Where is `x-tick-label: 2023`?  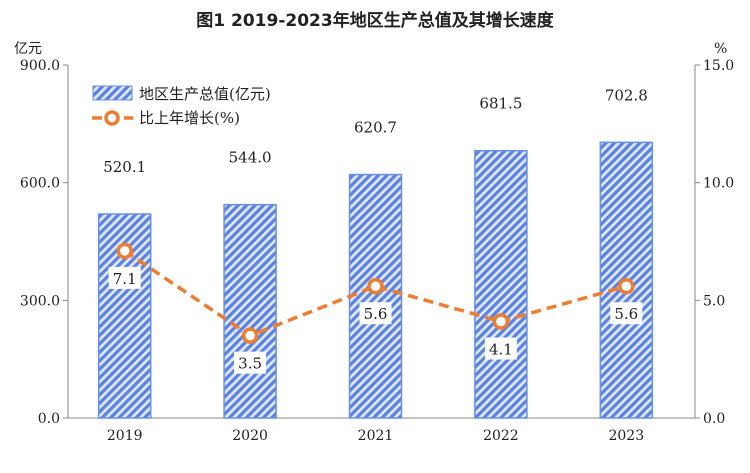
x-tick-label: 2023 is located at coordinates (626, 436).